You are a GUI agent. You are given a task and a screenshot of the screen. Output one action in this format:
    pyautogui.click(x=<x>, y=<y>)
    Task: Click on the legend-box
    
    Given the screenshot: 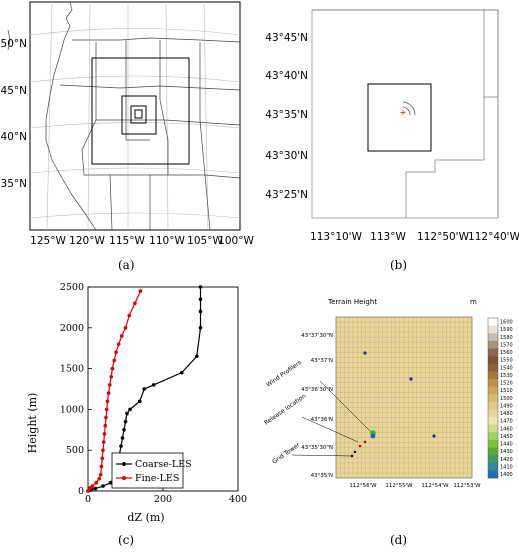 What is the action you would take?
    pyautogui.click(x=147, y=470)
    